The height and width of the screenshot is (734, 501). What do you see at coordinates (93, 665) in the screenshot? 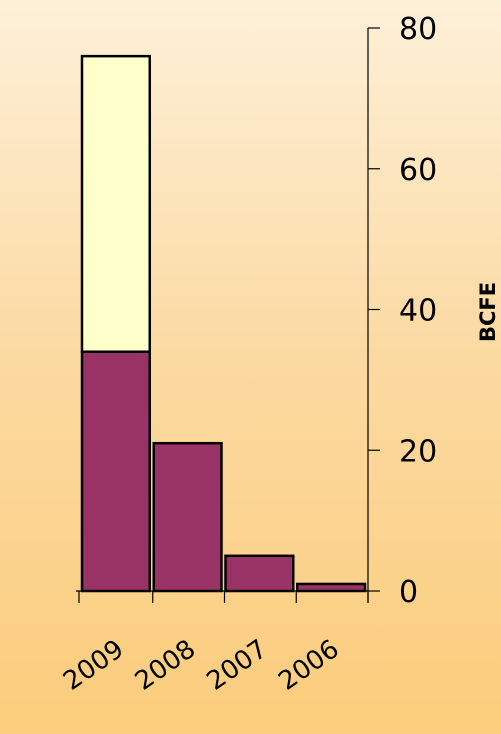
I see `x-tick-label: 2009` at bounding box center [93, 665].